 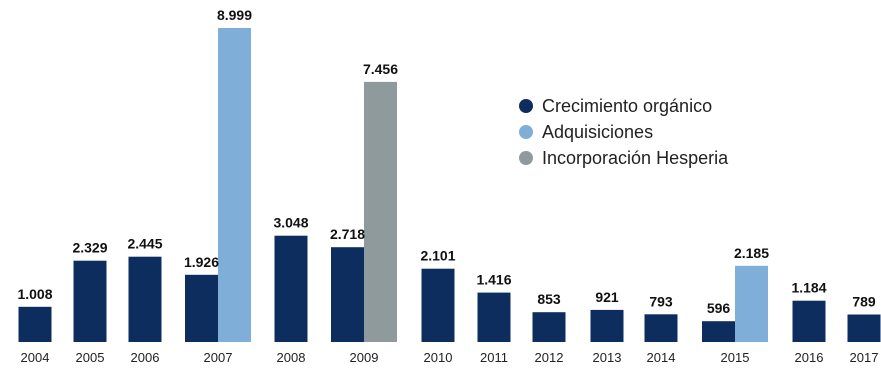 I want to click on x-tick-label-2004: 2004, so click(x=35, y=357).